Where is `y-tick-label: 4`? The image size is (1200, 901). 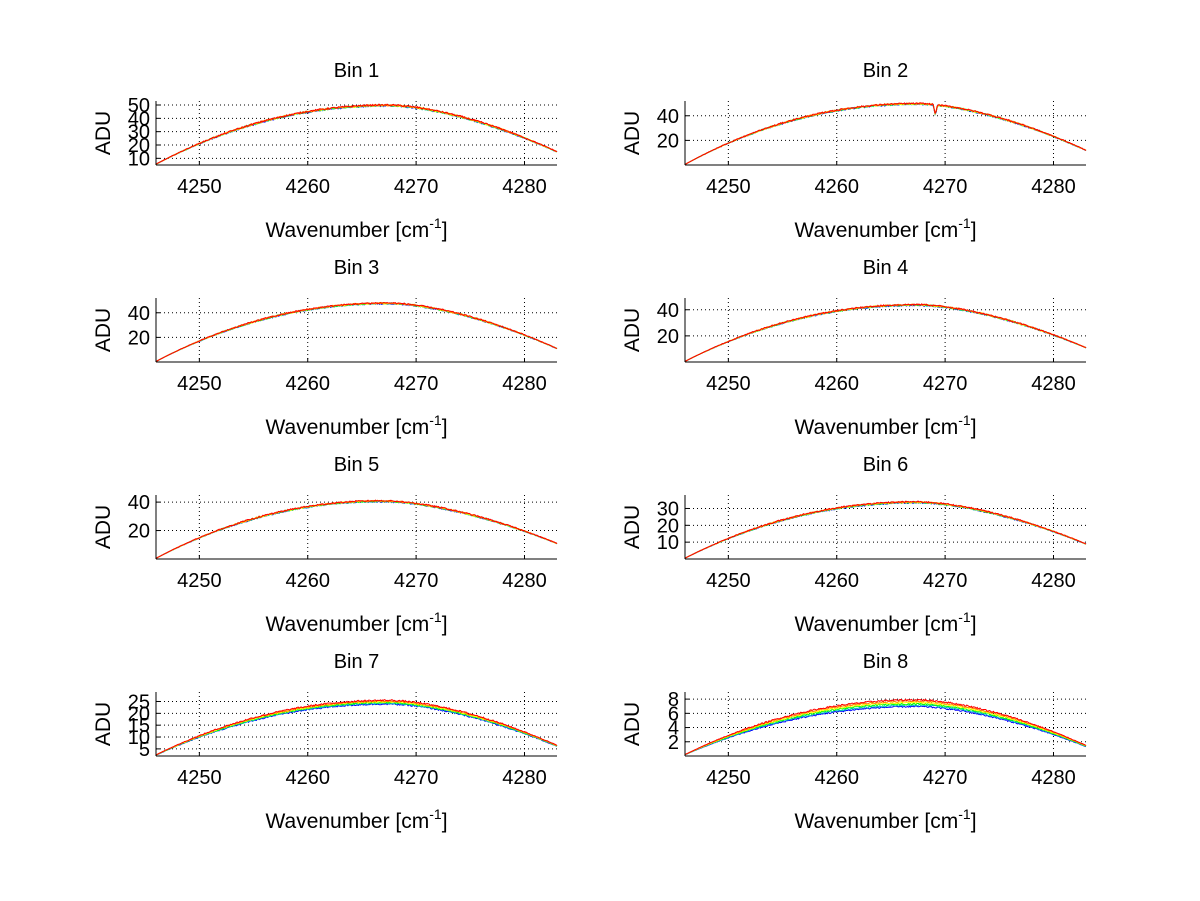 y-tick-label: 4 is located at coordinates (673, 729).